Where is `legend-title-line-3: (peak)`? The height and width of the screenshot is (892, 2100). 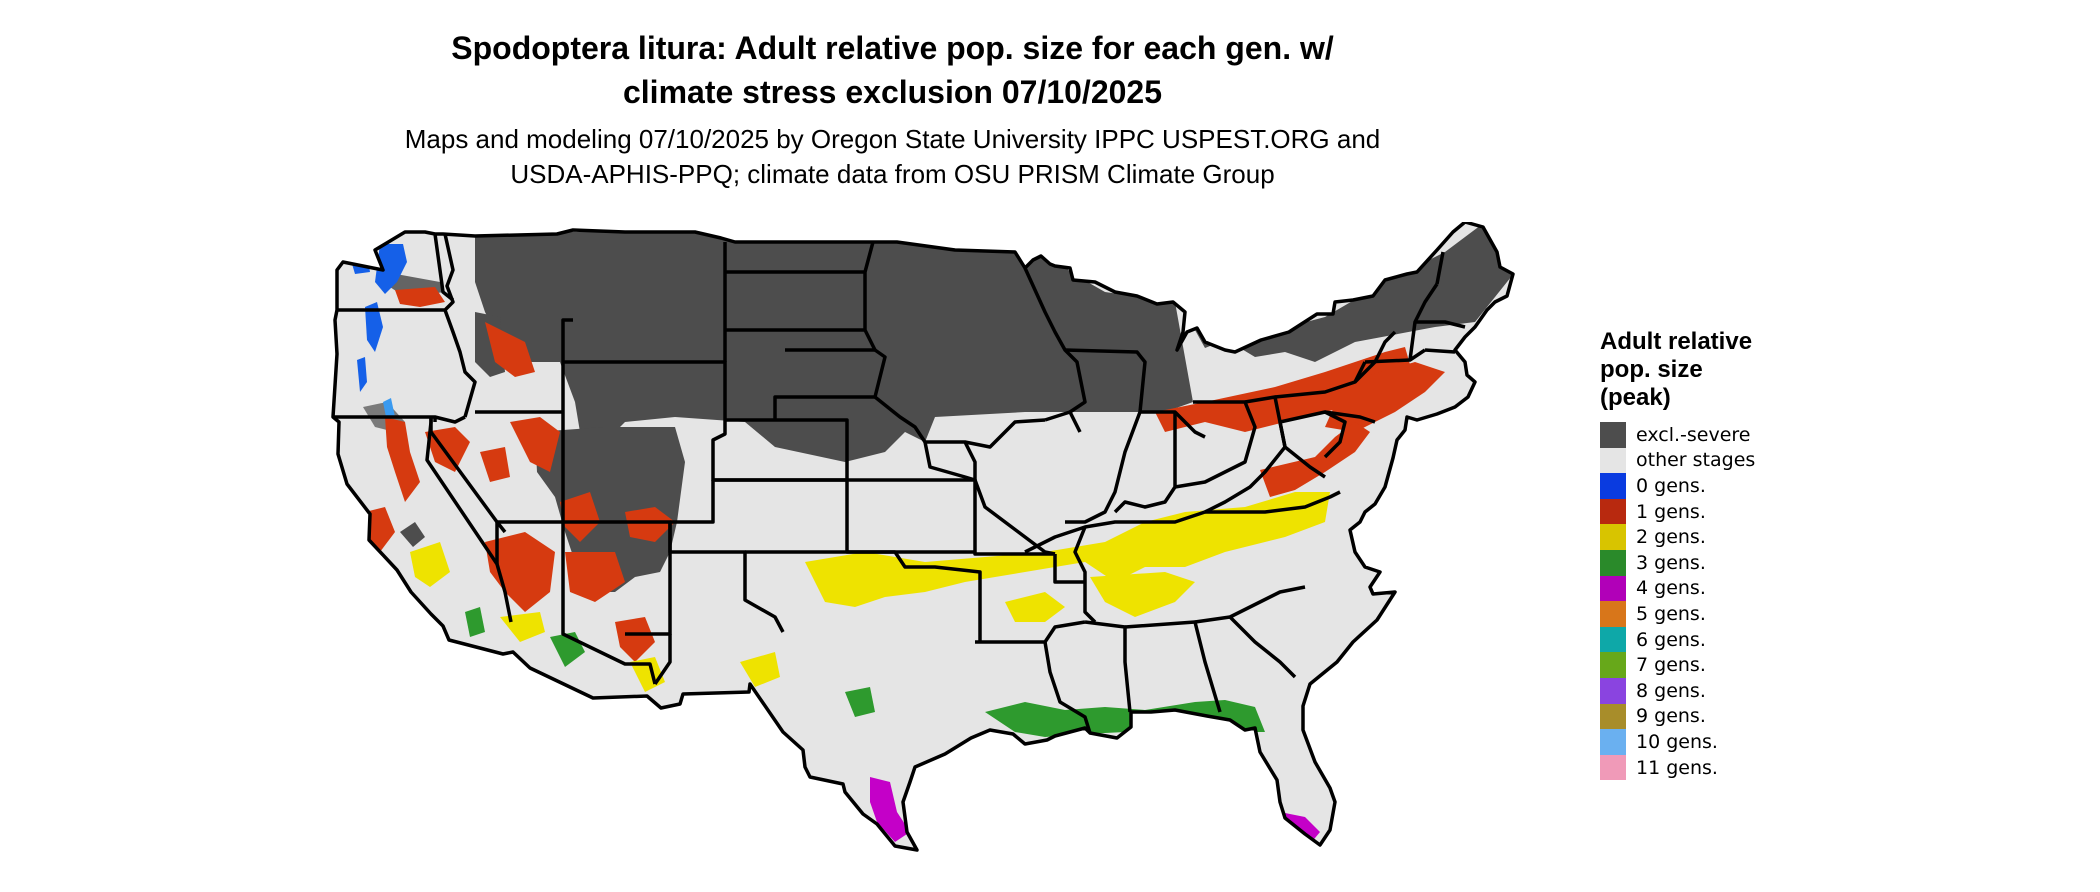
legend-title-line-3: (peak) is located at coordinates (1635, 397).